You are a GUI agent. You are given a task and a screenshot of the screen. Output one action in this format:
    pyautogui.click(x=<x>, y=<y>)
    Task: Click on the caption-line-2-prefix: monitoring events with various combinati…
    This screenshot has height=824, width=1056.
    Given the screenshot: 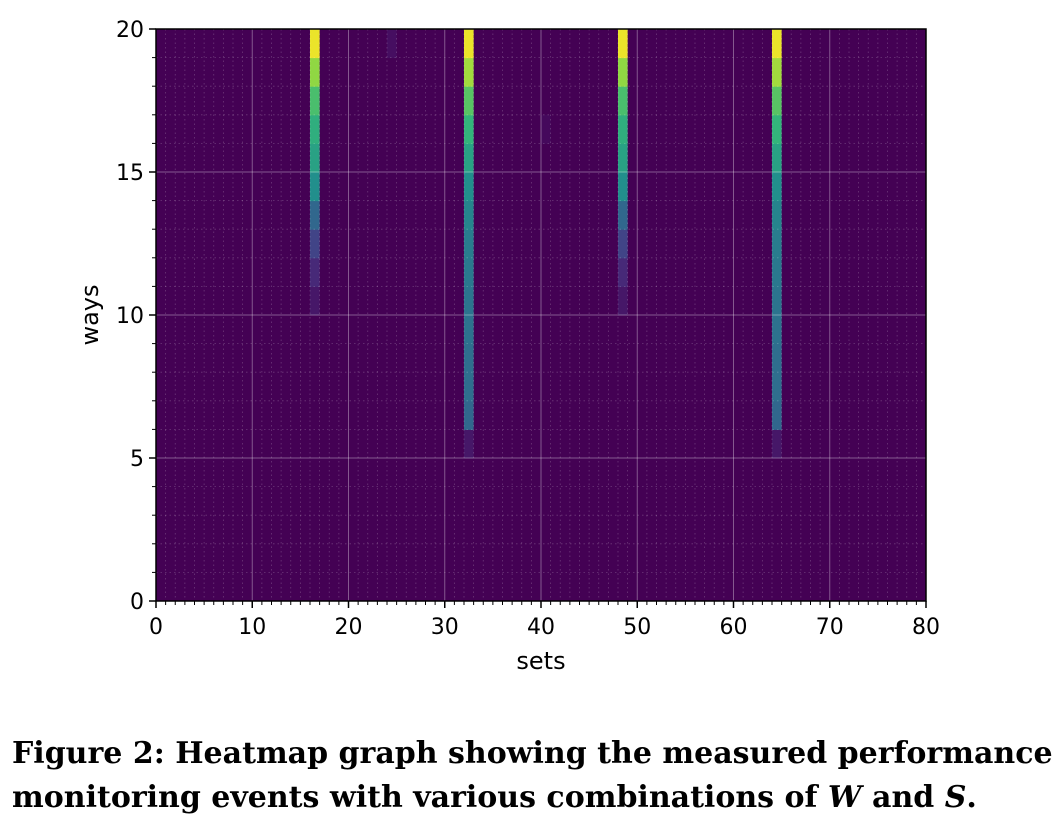 What is the action you would take?
    pyautogui.click(x=420, y=797)
    